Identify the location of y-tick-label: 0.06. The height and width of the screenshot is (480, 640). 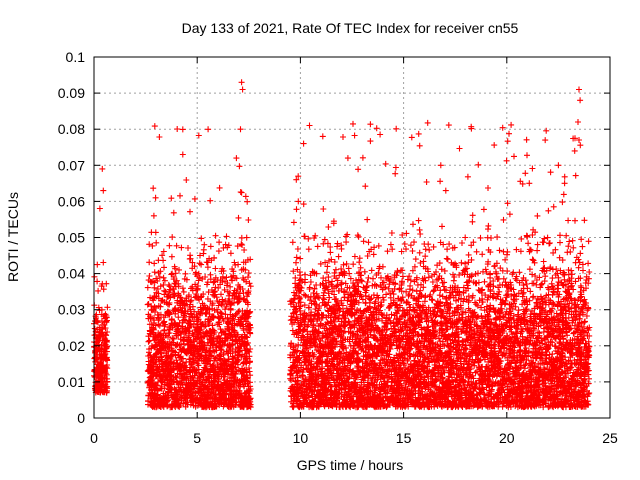
(71, 201).